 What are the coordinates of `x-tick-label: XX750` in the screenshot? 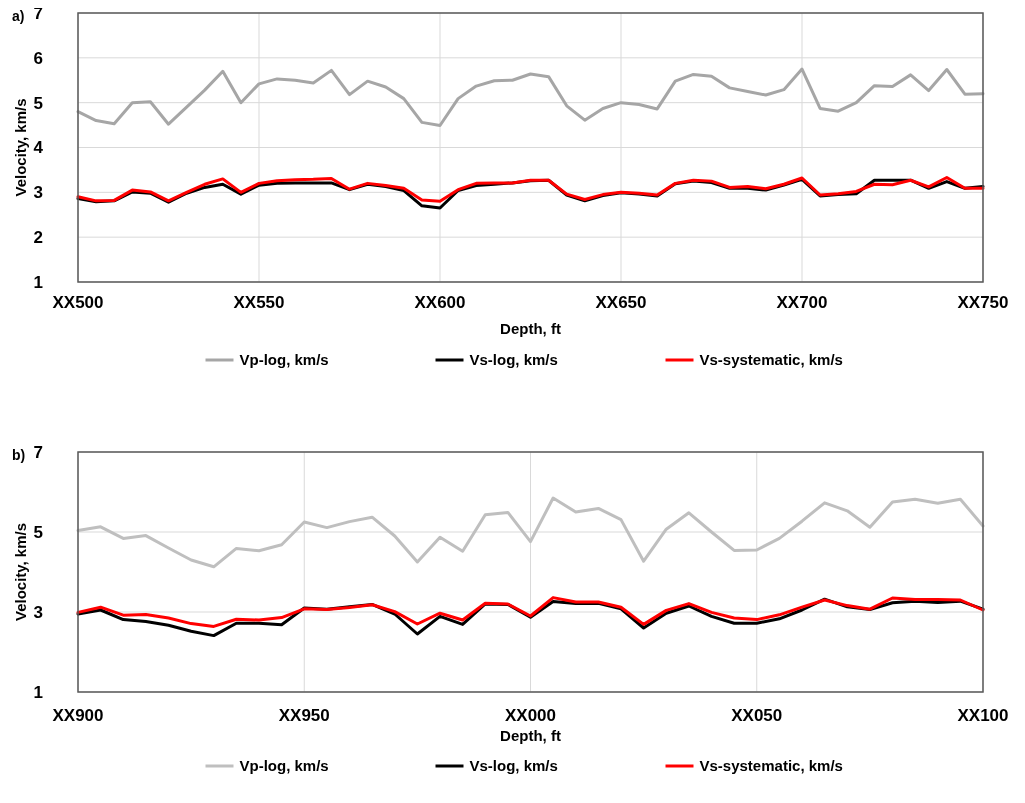 It's located at (983, 302).